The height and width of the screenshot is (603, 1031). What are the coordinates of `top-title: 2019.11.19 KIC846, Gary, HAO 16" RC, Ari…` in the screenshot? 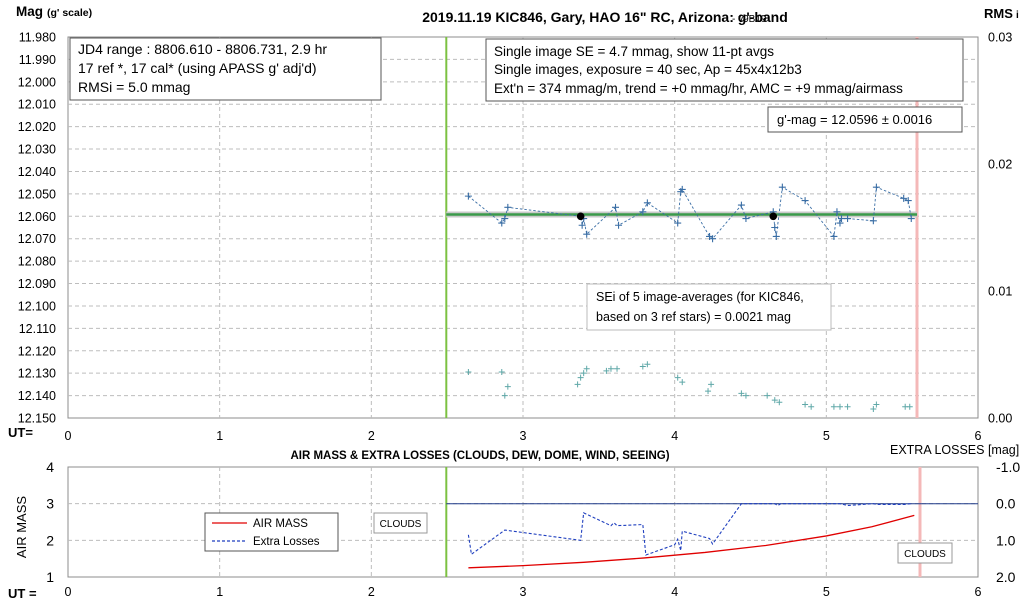 It's located at (605, 17).